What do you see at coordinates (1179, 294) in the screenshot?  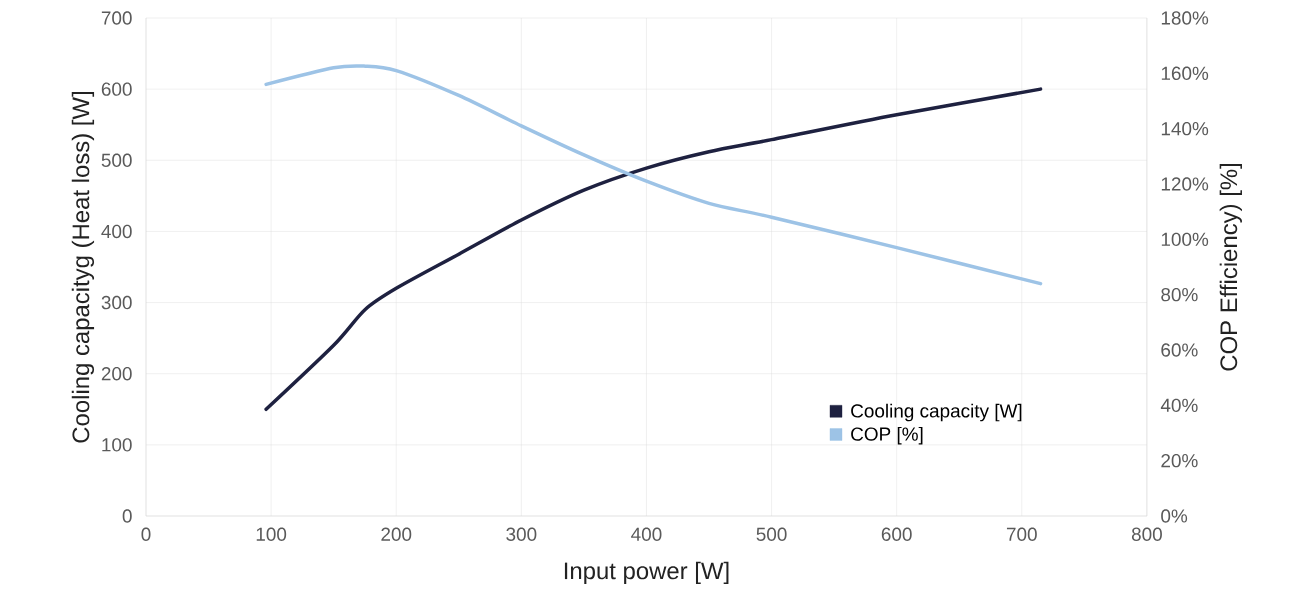 I see `y2-tick-label: 80%` at bounding box center [1179, 294].